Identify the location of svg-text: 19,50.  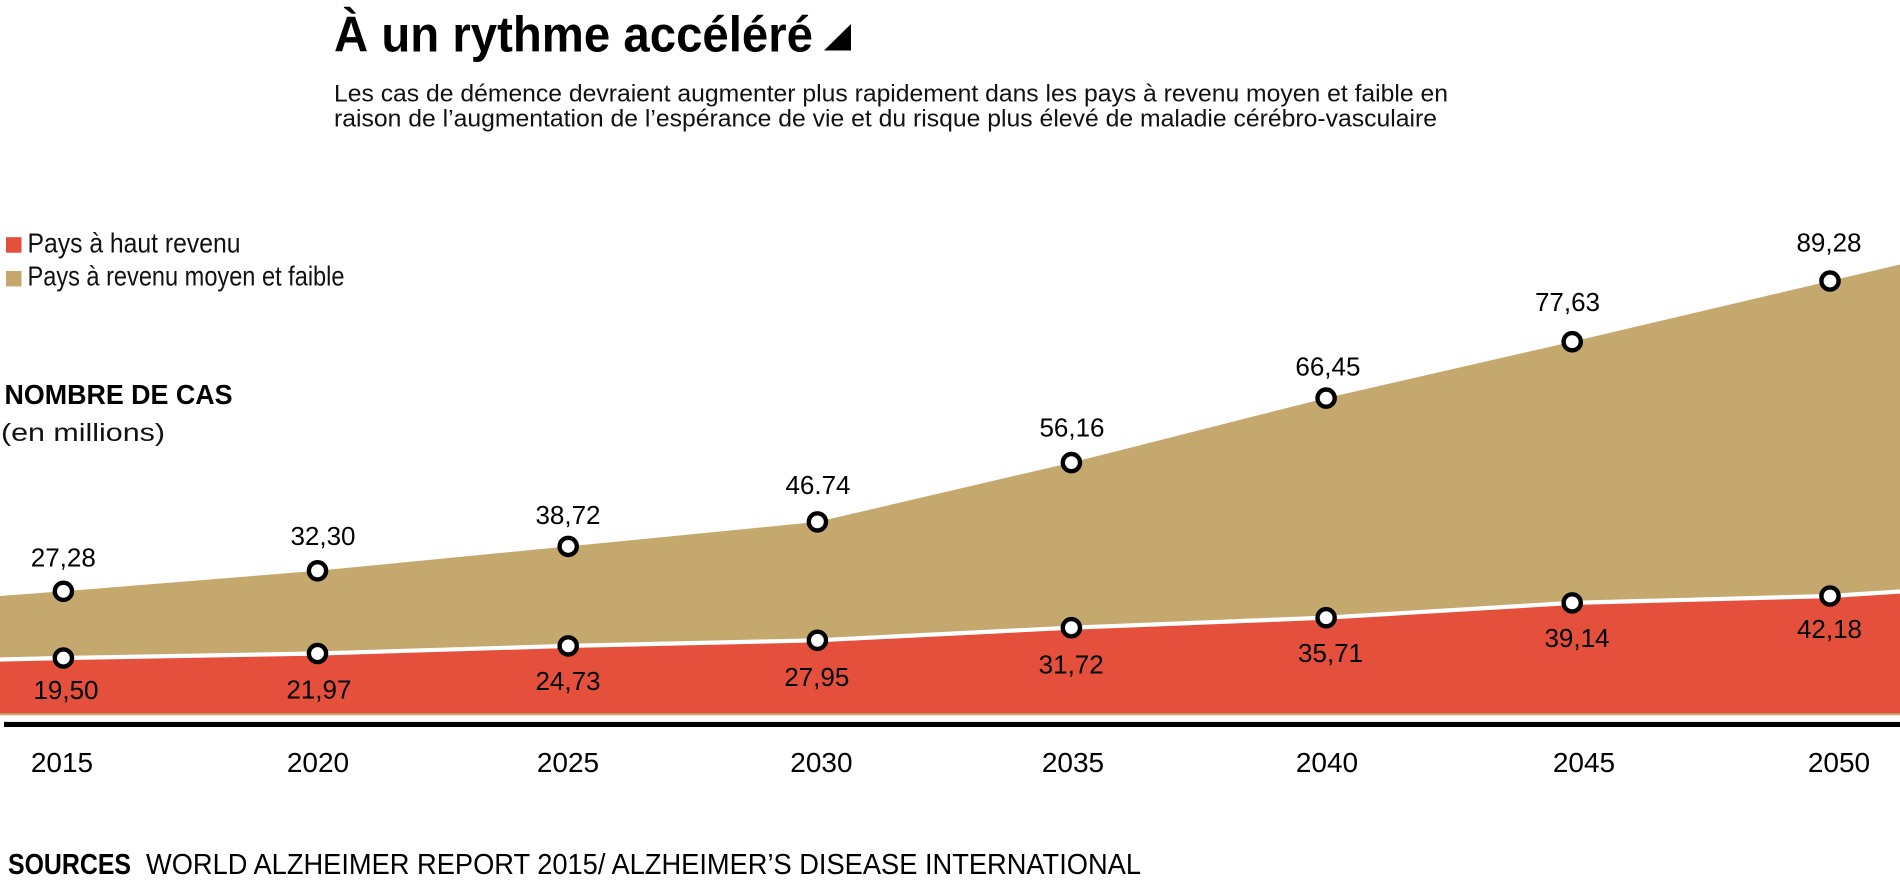
(65, 690).